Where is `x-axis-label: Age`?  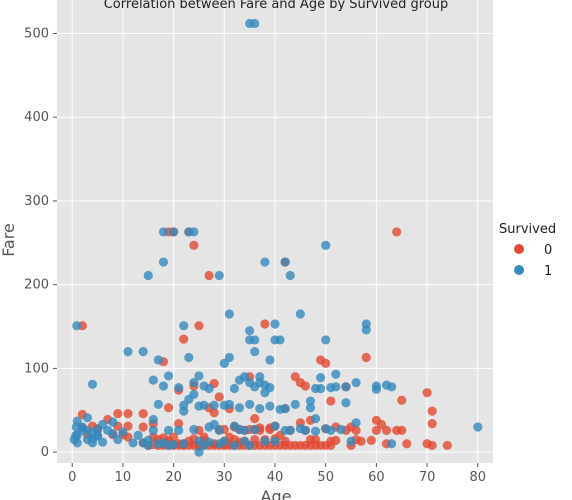
x-axis-label: Age is located at coordinates (276, 493).